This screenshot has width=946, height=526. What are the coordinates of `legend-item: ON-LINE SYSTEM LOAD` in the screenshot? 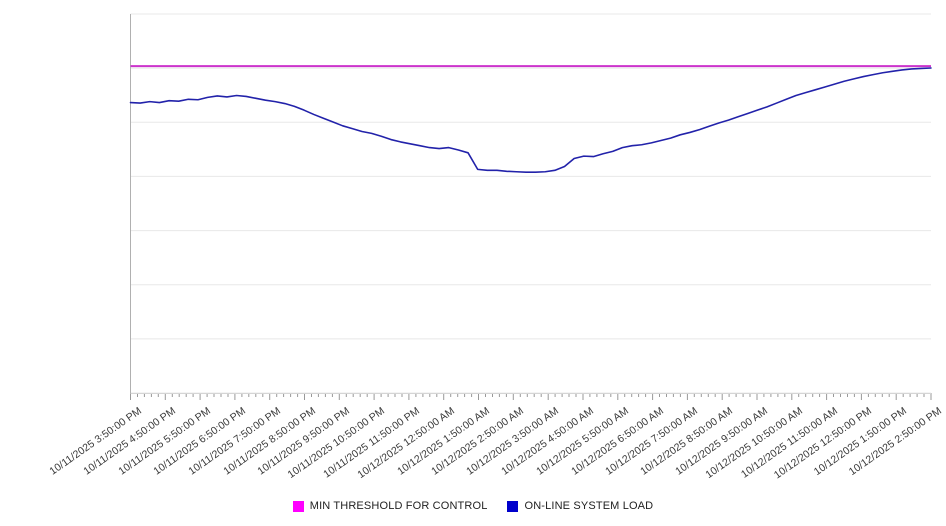 It's located at (580, 506).